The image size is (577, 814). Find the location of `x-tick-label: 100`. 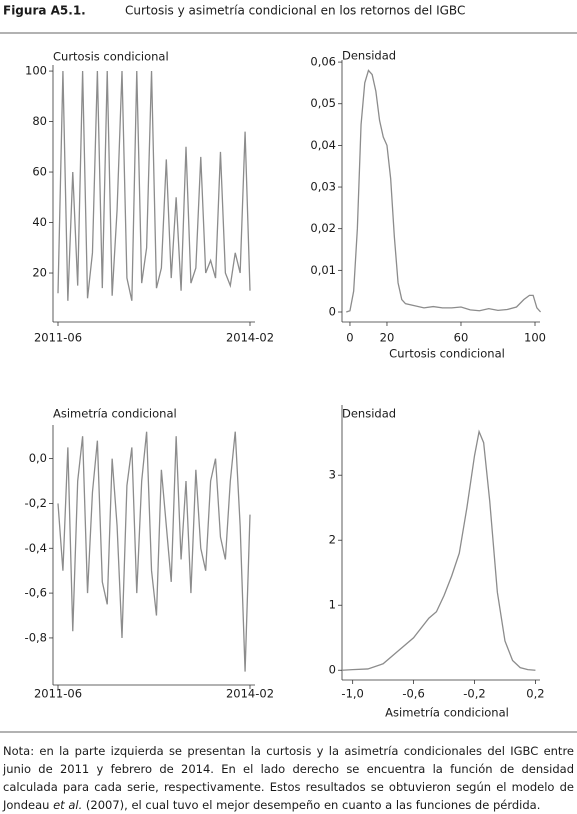

x-tick-label: 100 is located at coordinates (535, 338).